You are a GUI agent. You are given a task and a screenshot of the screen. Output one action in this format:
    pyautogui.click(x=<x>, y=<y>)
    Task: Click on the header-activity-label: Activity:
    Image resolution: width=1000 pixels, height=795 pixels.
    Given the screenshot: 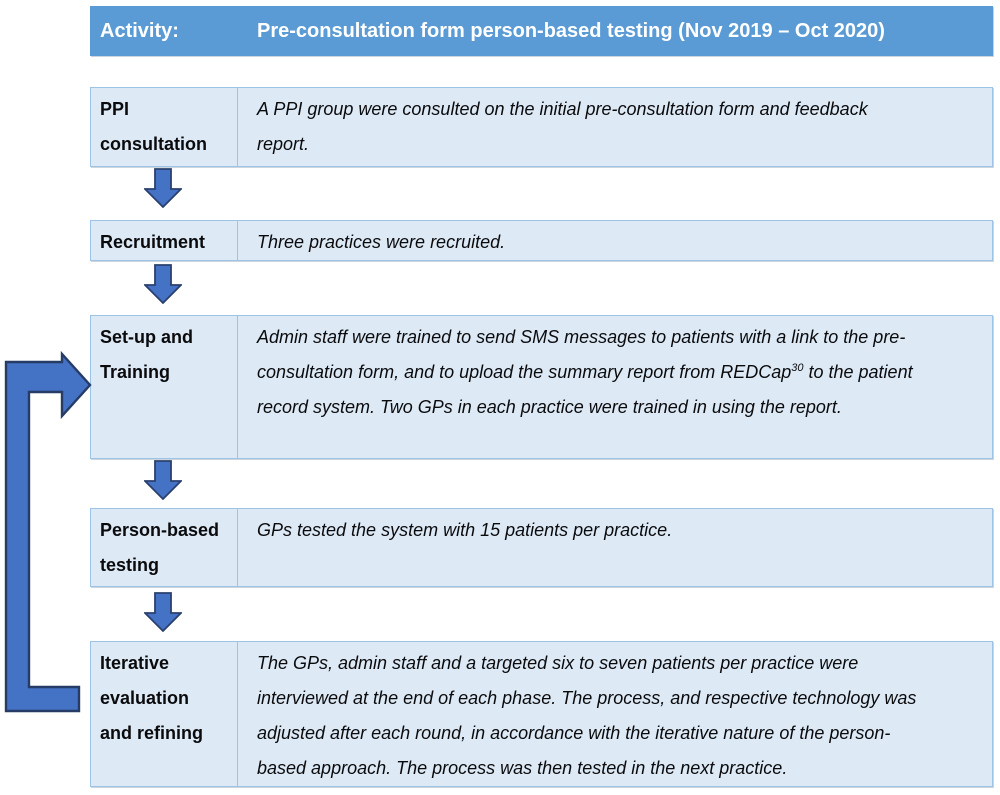 What is the action you would take?
    pyautogui.click(x=139, y=30)
    